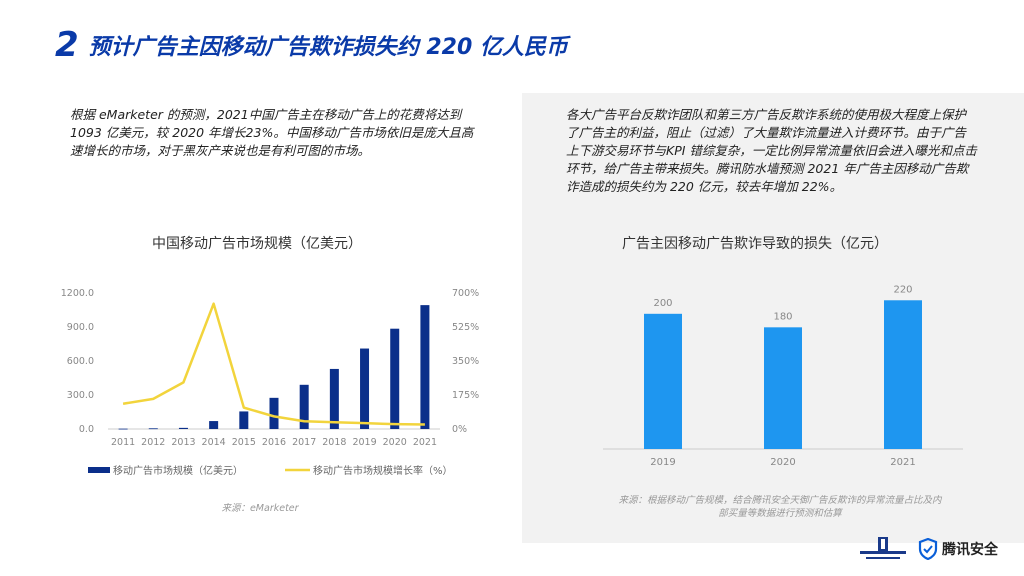  What do you see at coordinates (257, 244) in the screenshot?
I see `left-chart-title: 中国移动广告市场规模（亿美元）` at bounding box center [257, 244].